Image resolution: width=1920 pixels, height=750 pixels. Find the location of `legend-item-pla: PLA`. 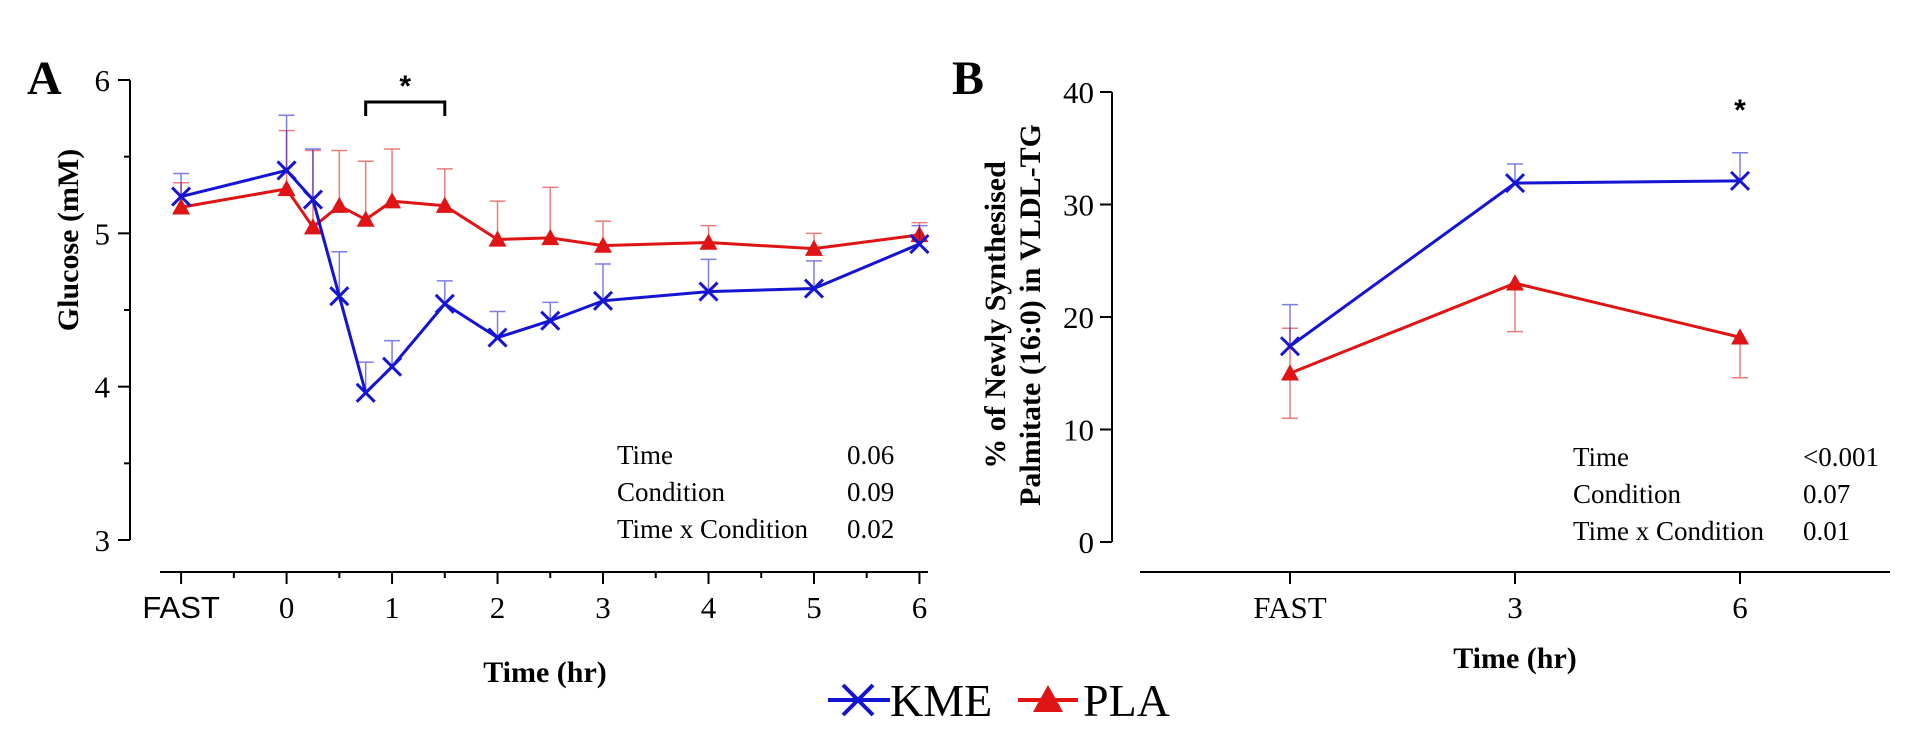

legend-item-pla: PLA is located at coordinates (1094, 700).